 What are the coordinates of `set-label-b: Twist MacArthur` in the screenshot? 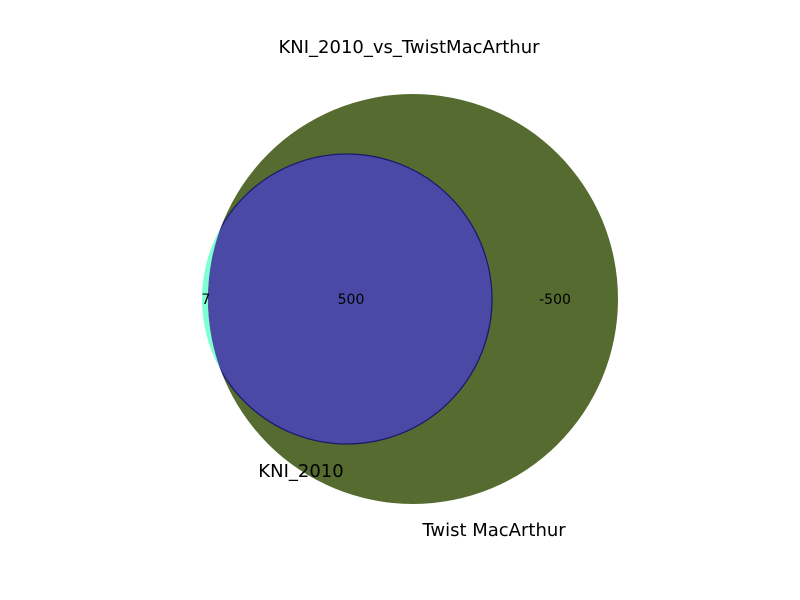 It's located at (493, 530).